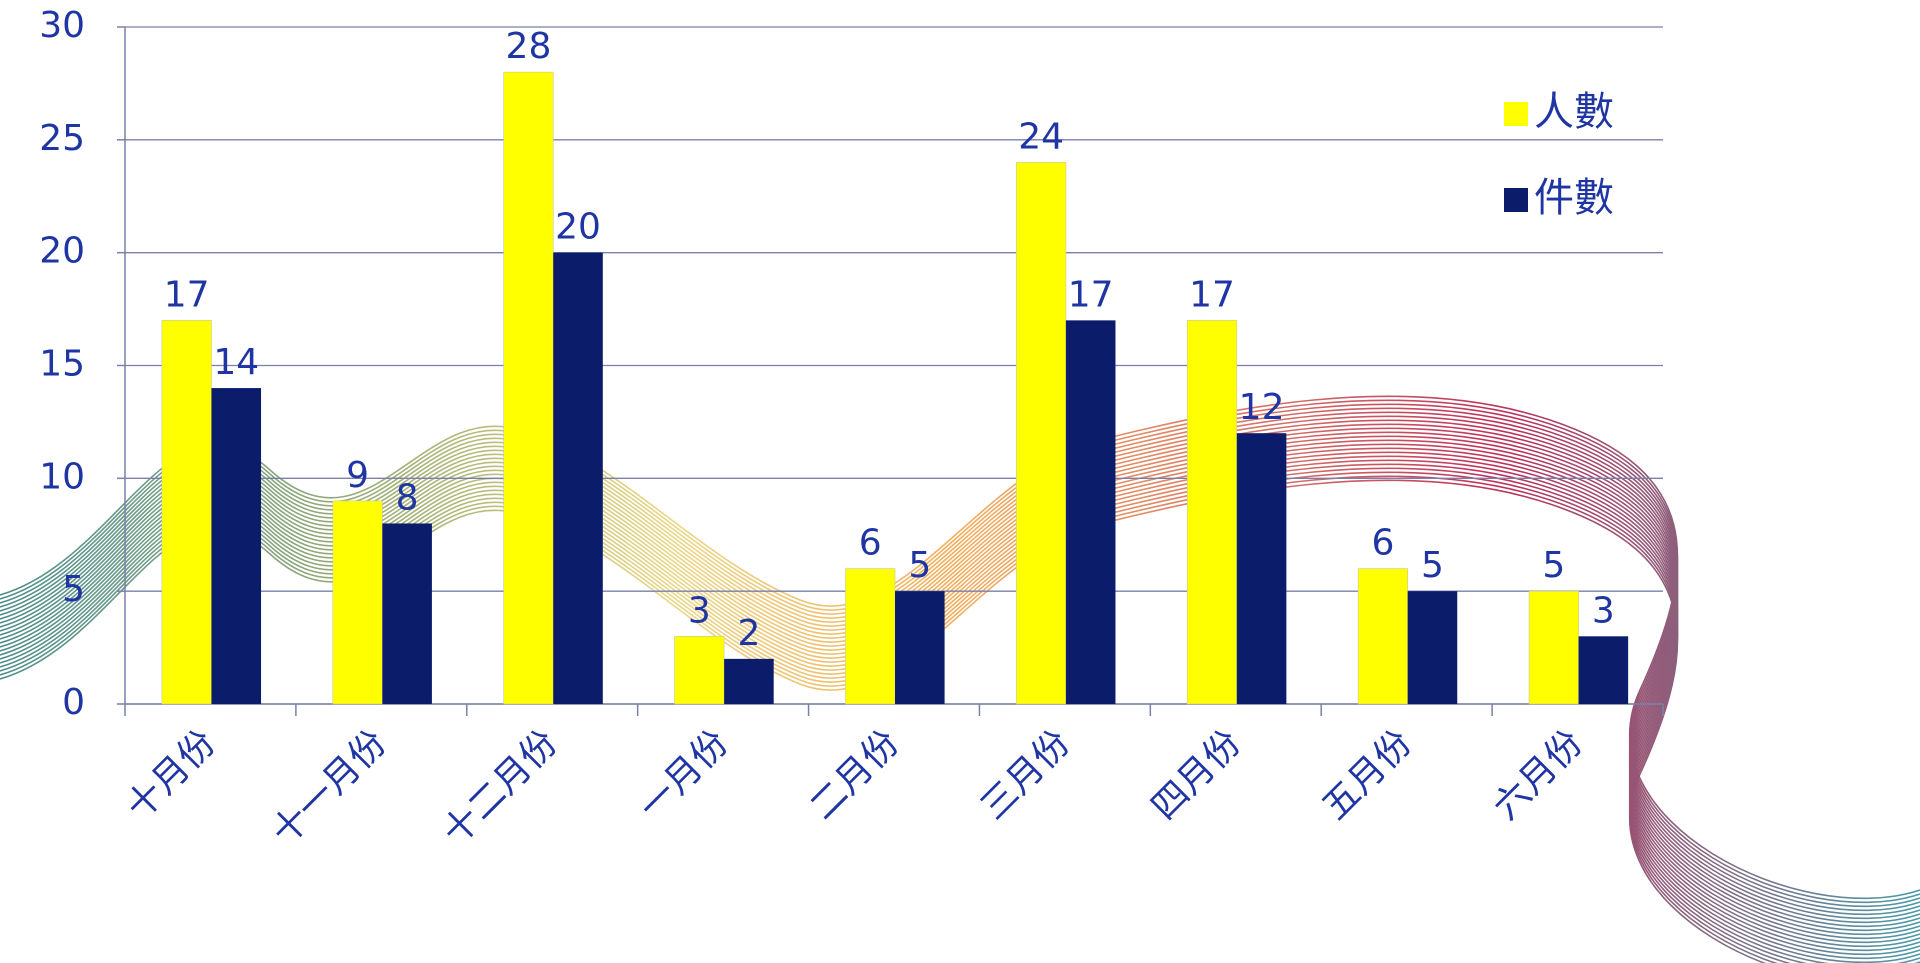  Describe the element at coordinates (578, 227) in the screenshot. I see `data-label: 20` at that location.